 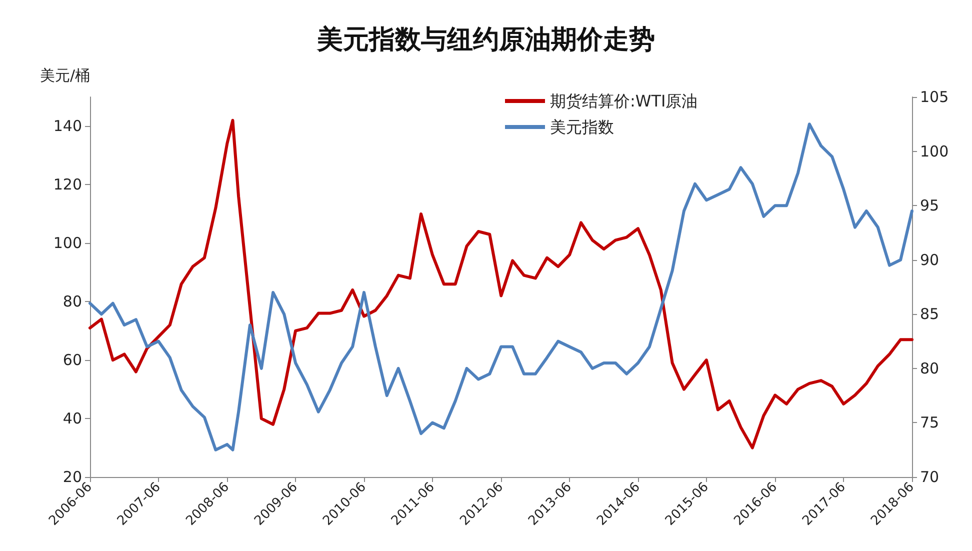 I want to click on chart-title: 美元指数与纽约原油期价走势, so click(x=485, y=40).